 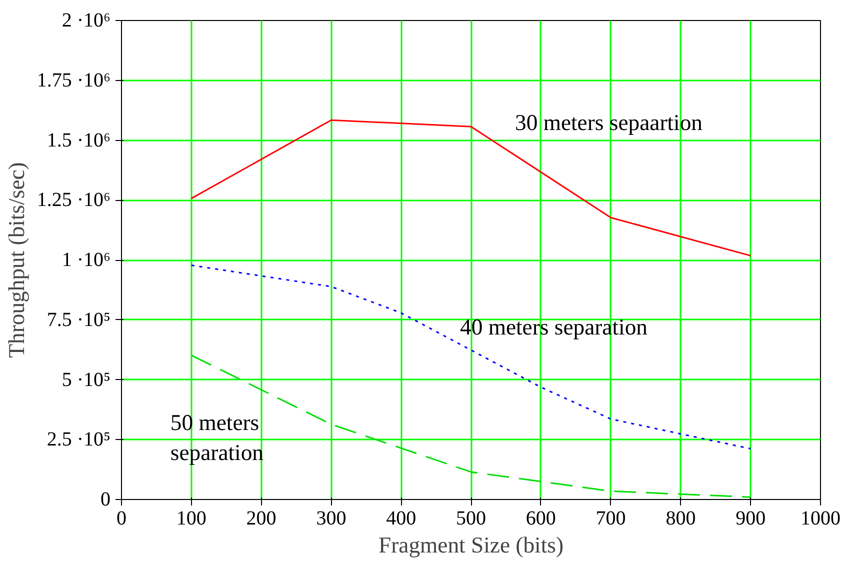 I want to click on x-tick-label: 700, so click(x=611, y=519).